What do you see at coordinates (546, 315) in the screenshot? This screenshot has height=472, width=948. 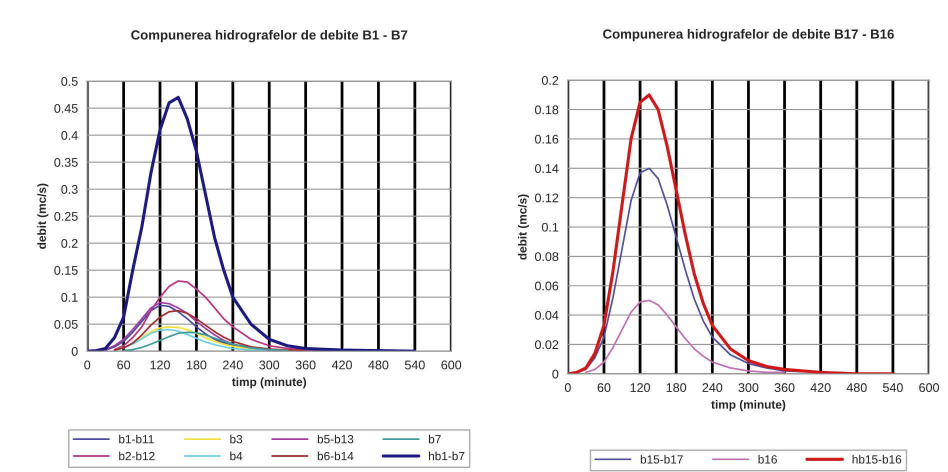 I see `y-tick-label: 0.04` at bounding box center [546, 315].